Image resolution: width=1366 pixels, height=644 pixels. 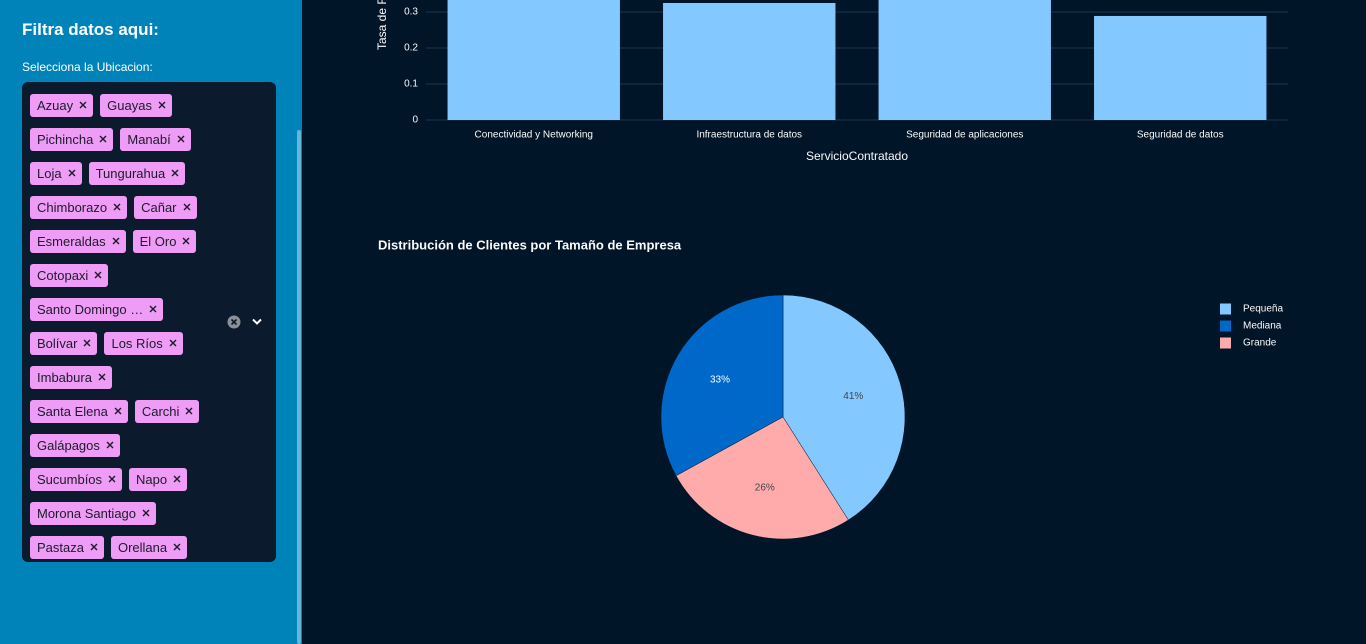 What do you see at coordinates (90, 29) in the screenshot?
I see `sidebar-title: Filtra datos aqui:` at bounding box center [90, 29].